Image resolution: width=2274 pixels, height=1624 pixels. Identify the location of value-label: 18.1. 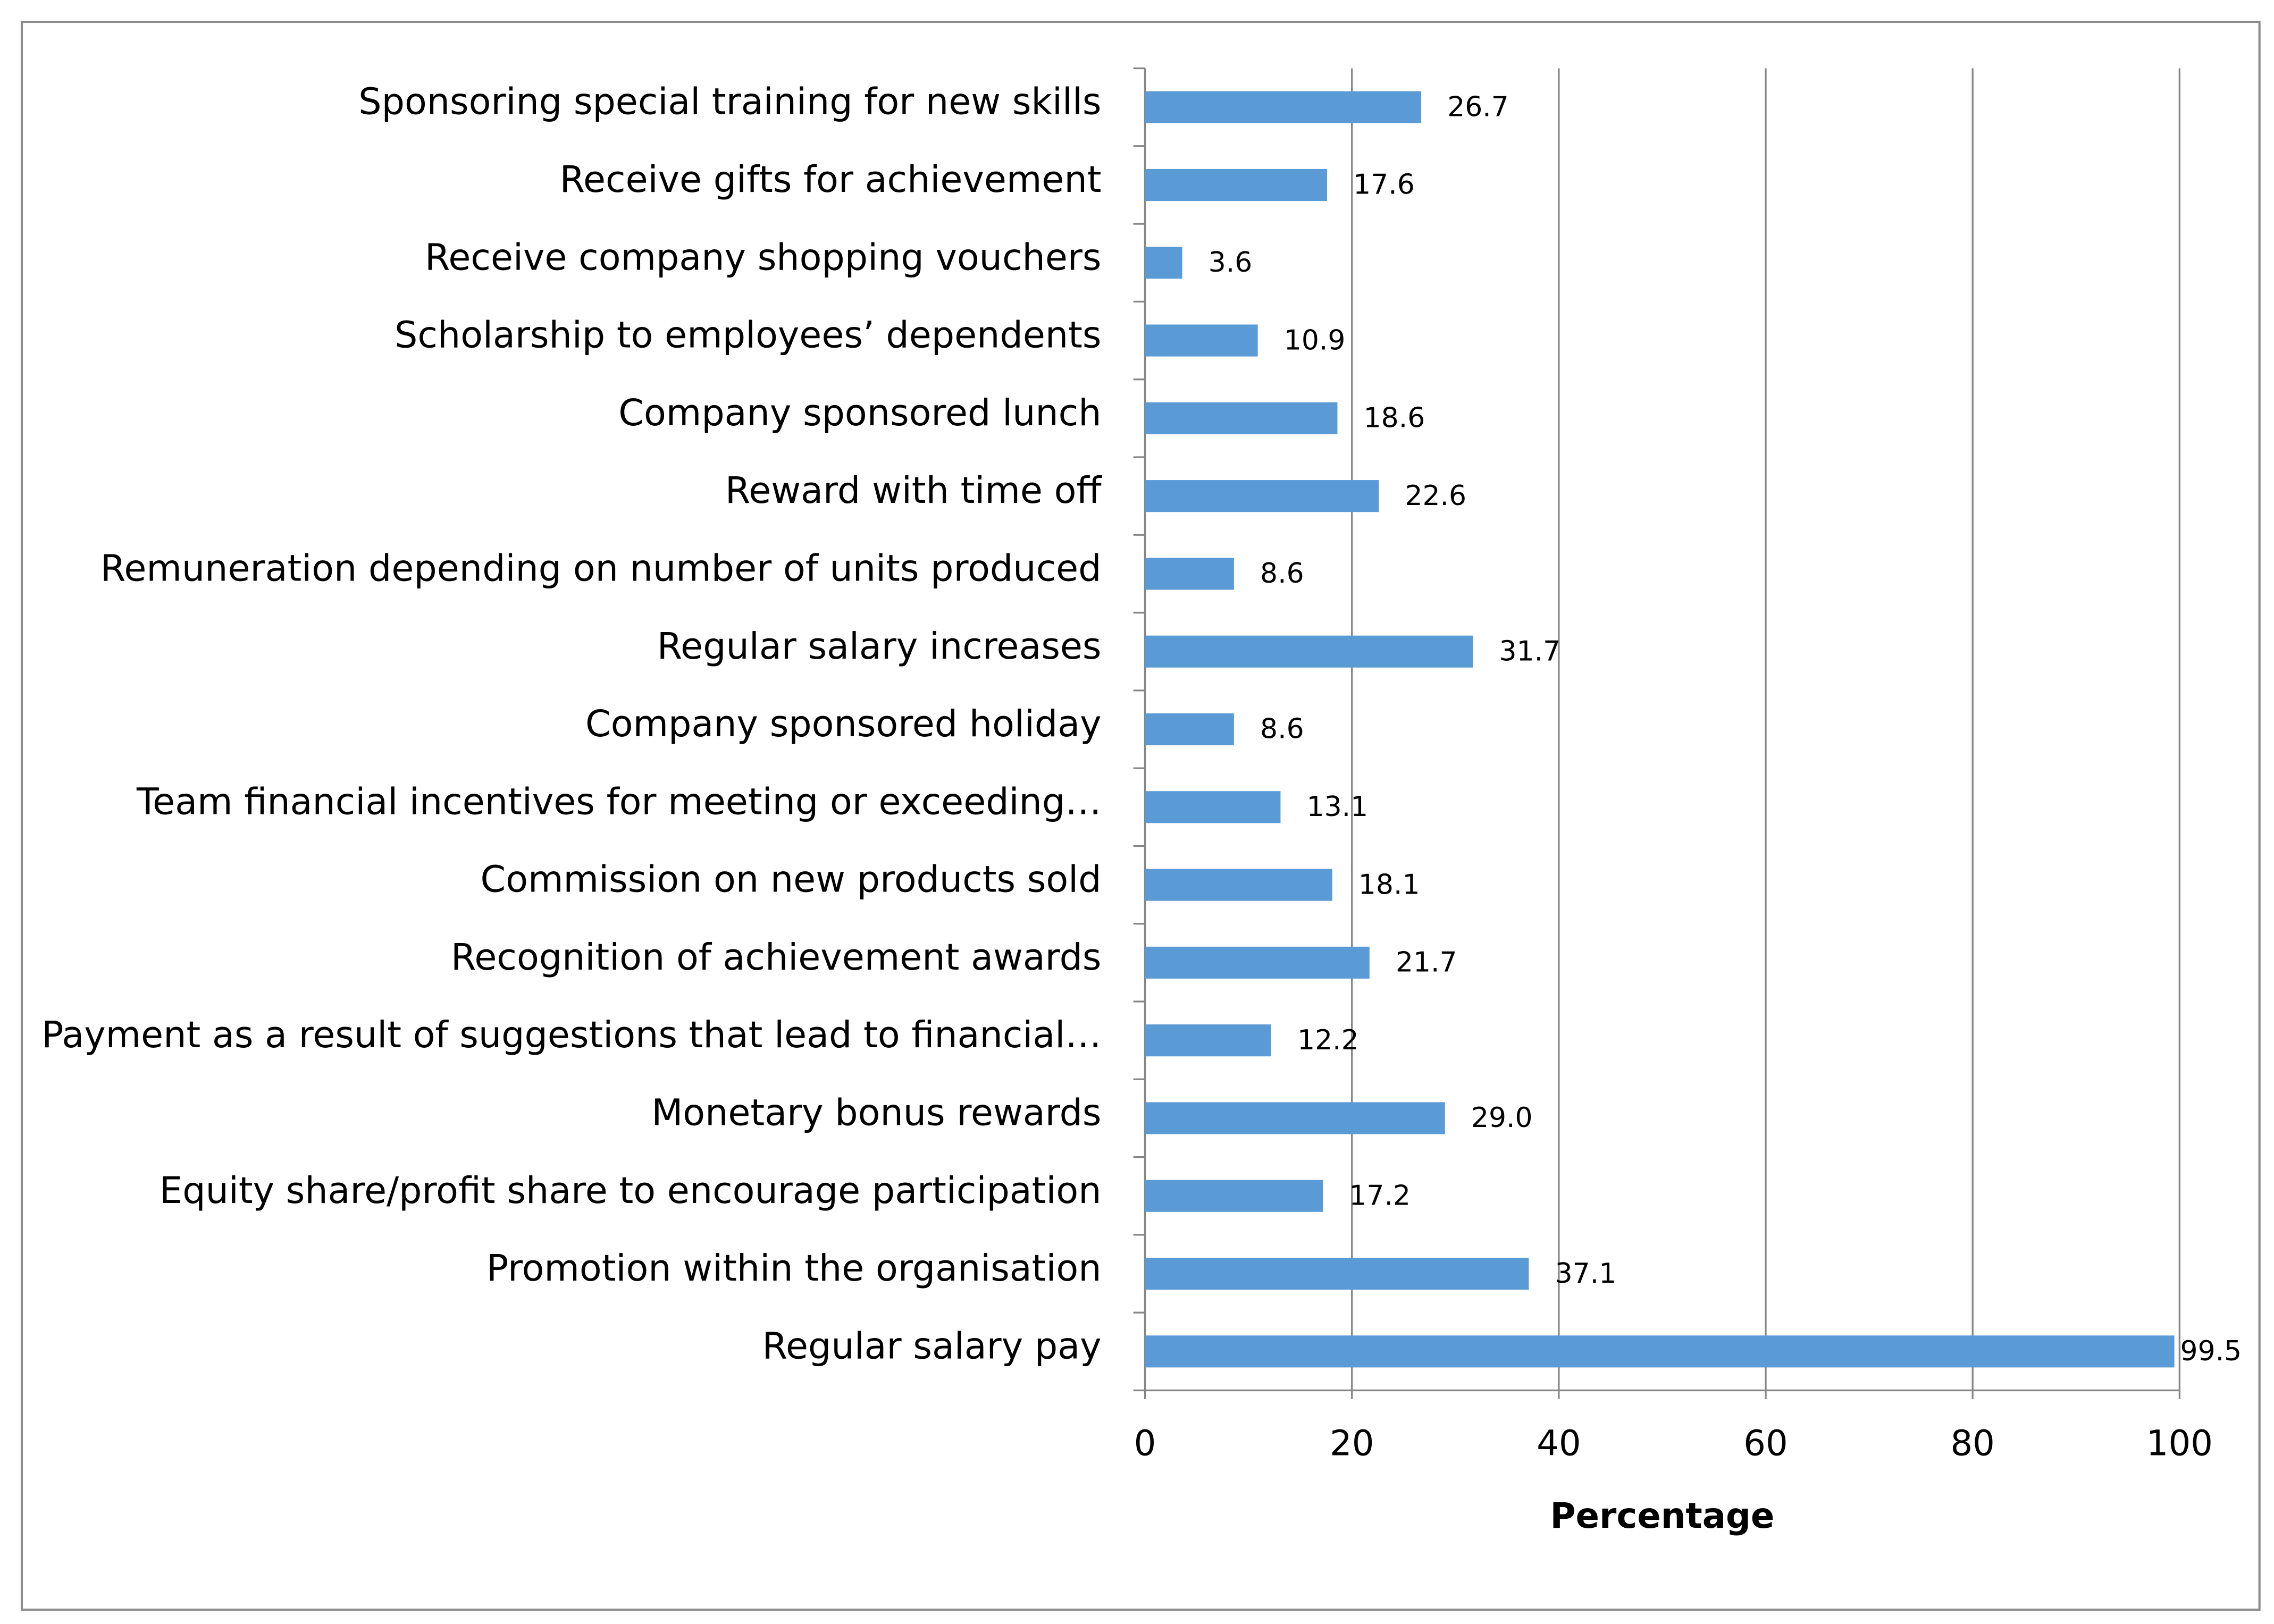
(1389, 885).